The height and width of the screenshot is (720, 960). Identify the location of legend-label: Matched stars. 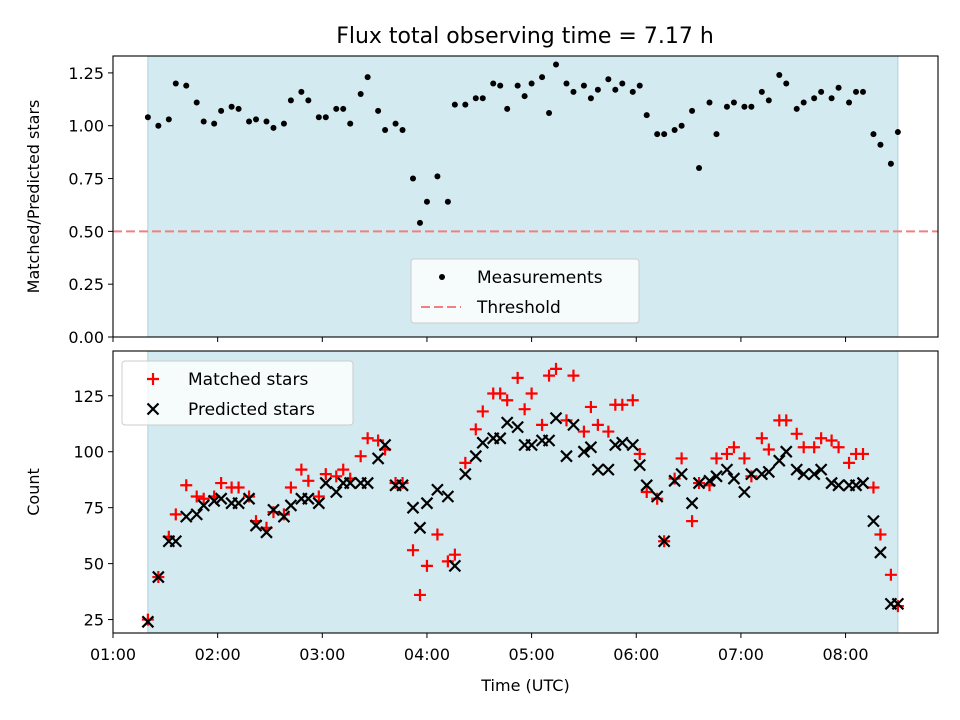
(248, 380).